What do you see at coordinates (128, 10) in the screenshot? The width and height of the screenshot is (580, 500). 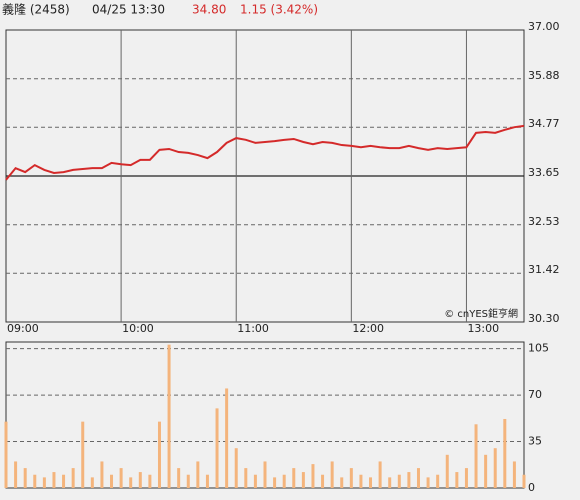 I see `quote-time: 04/25 13:30` at bounding box center [128, 10].